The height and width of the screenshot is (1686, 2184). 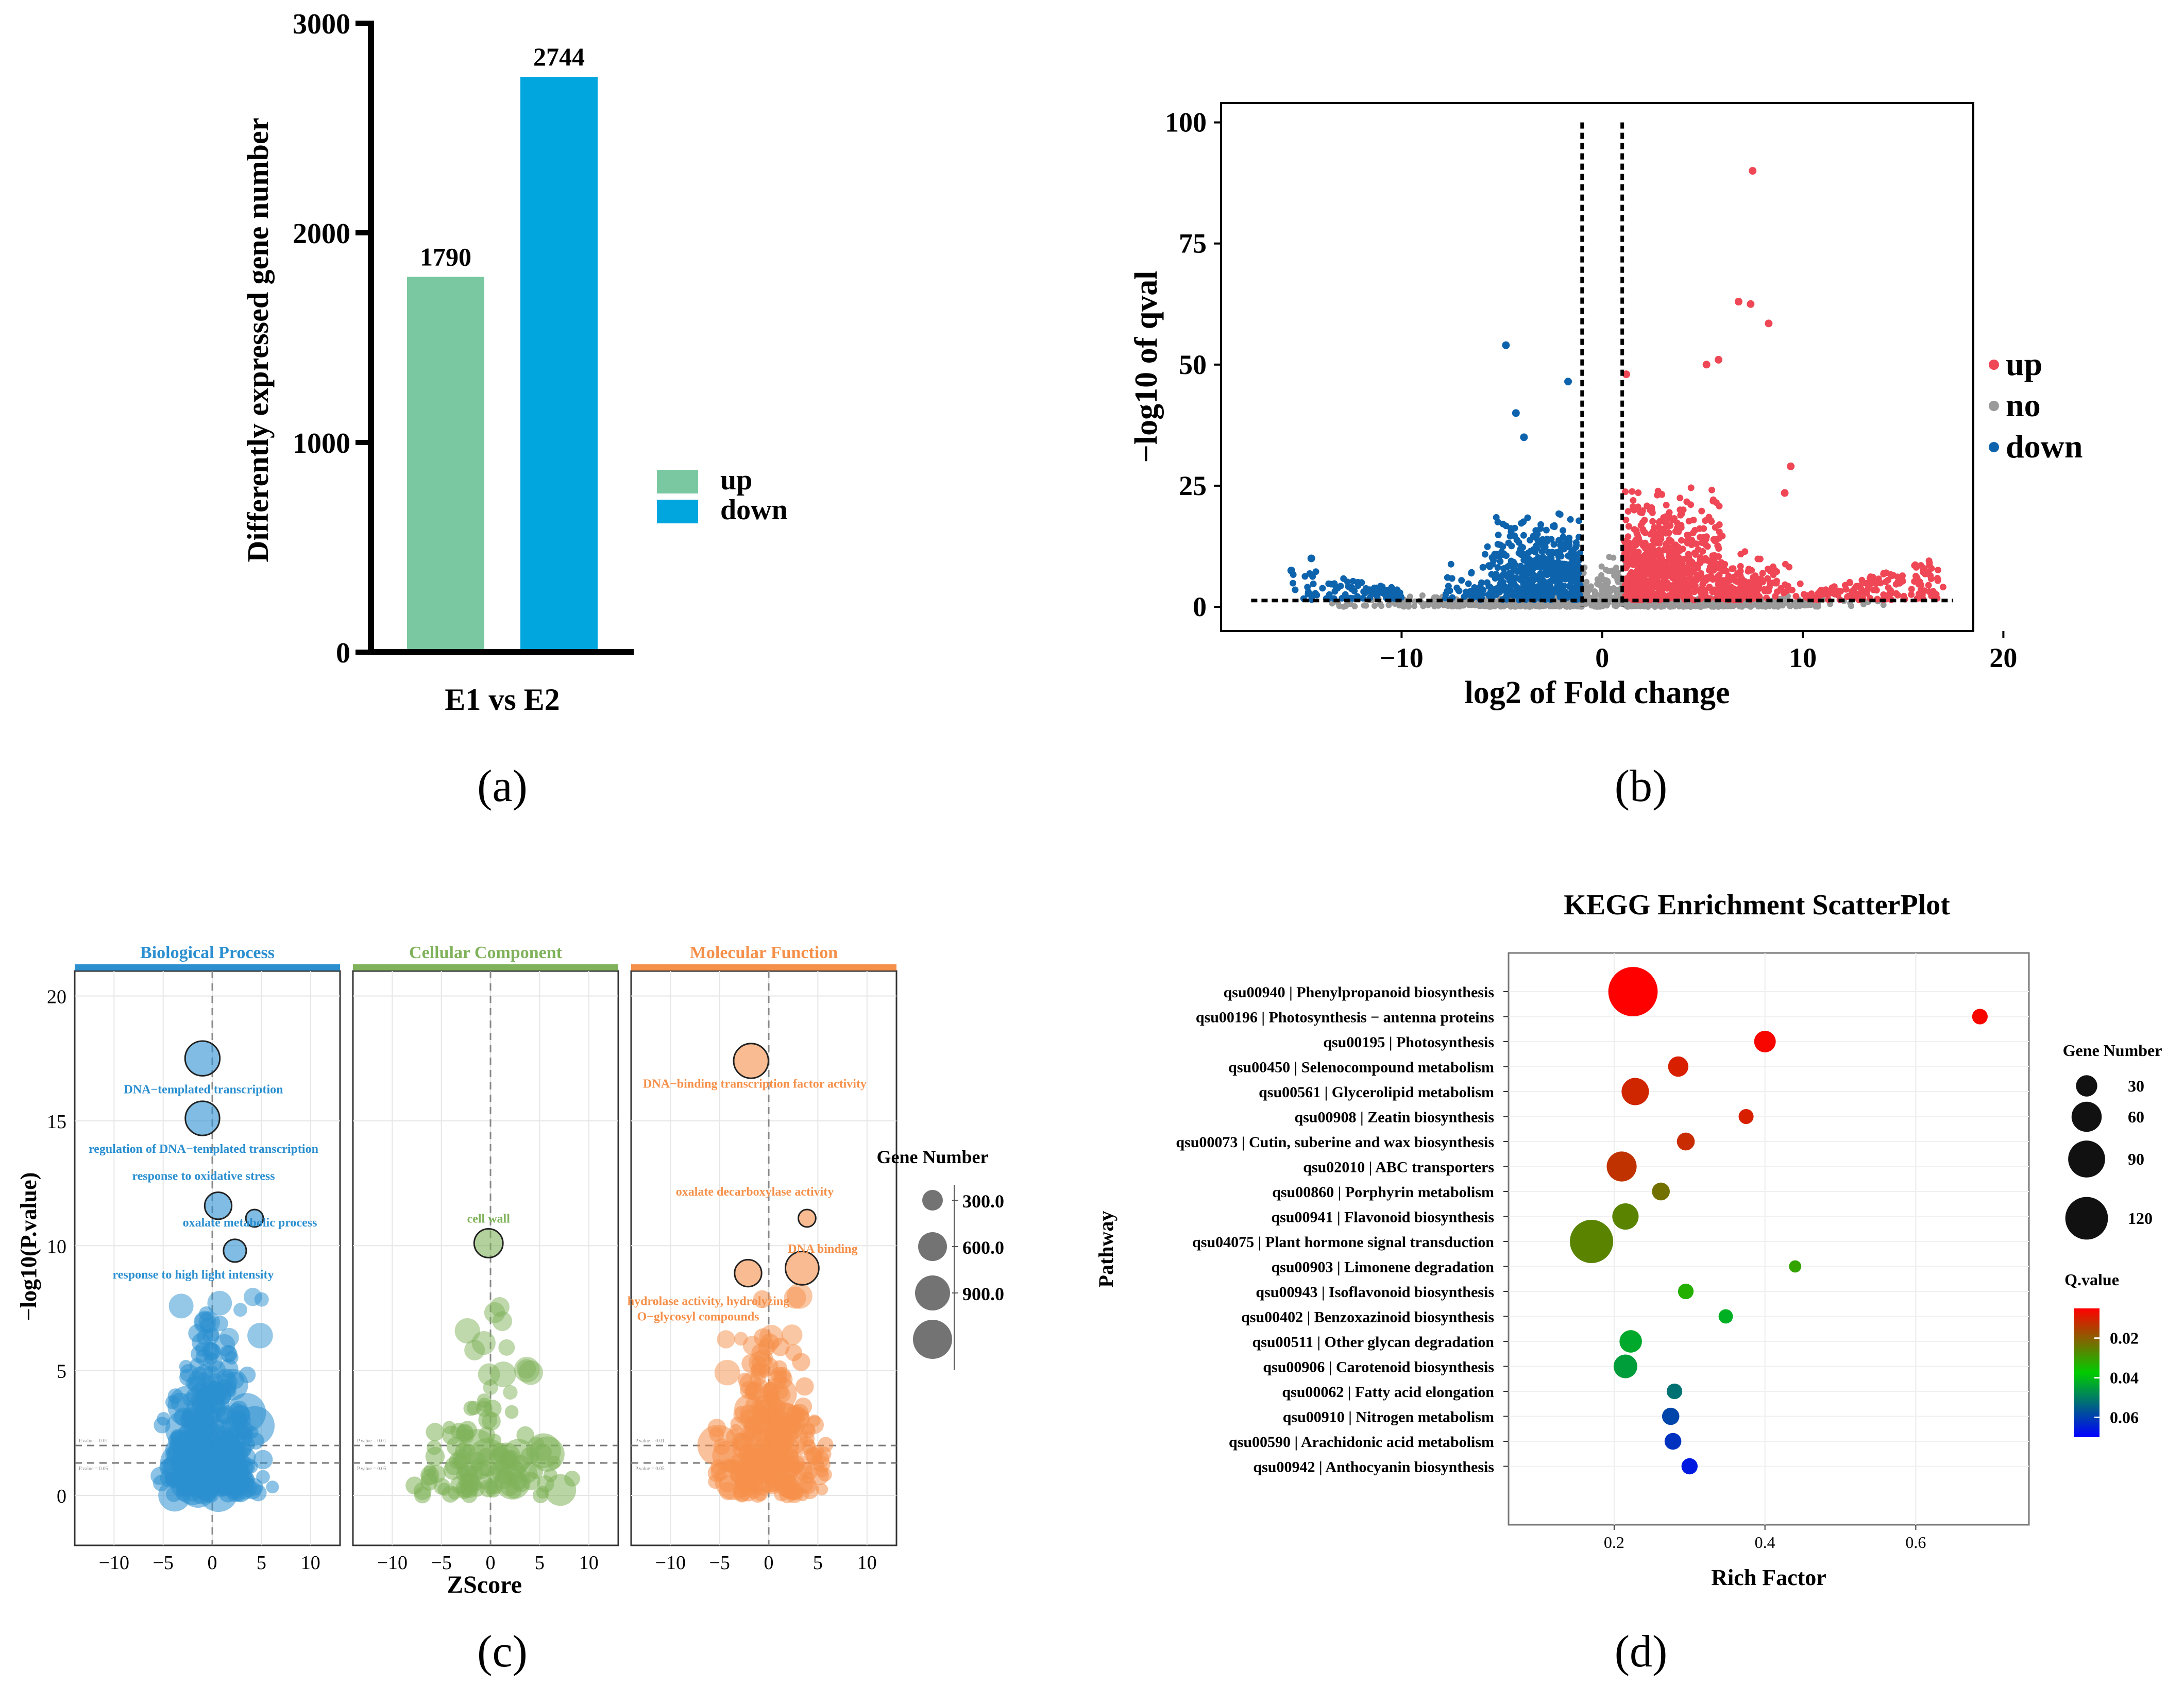 What do you see at coordinates (1361, 1067) in the screenshot?
I see `d-pathway-label: qsu00450 | Selenocompound metabolism` at bounding box center [1361, 1067].